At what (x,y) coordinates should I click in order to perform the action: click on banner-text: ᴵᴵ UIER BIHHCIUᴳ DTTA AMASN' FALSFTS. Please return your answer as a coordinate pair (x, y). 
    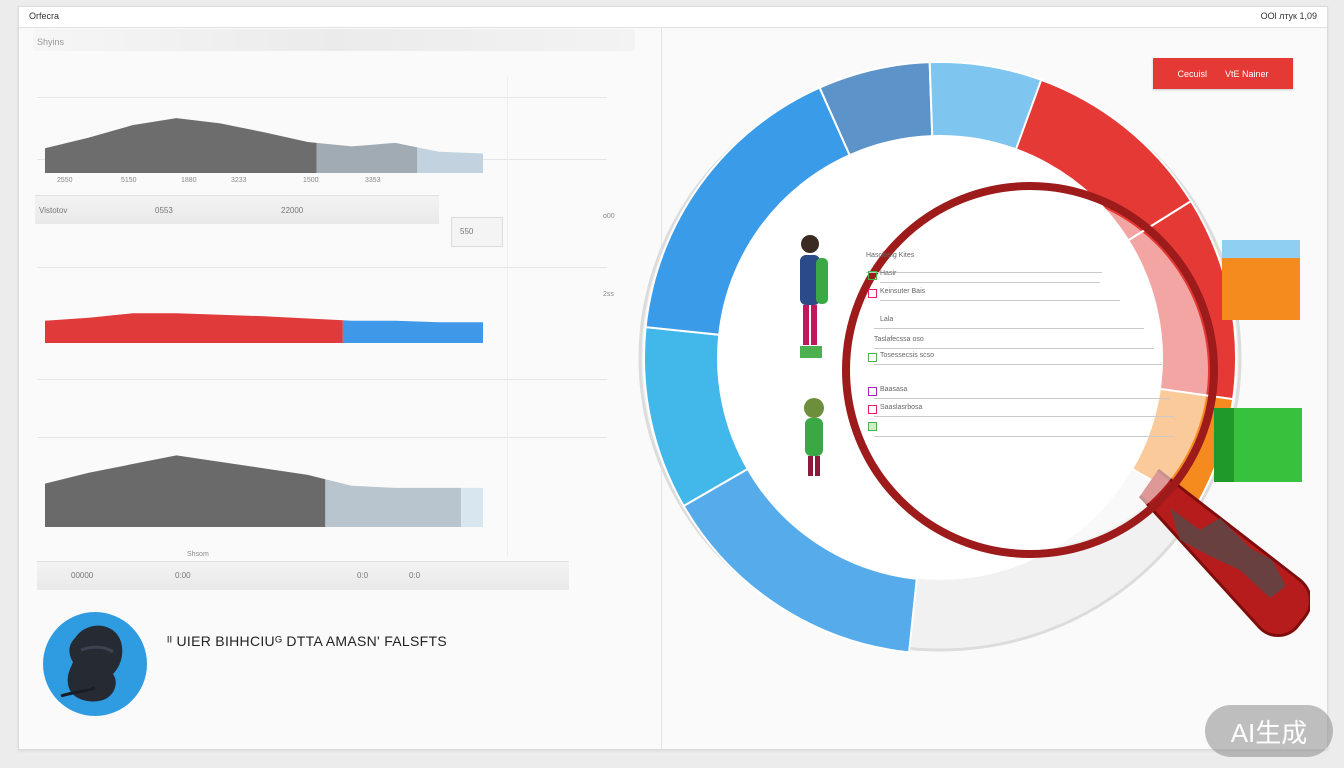
    Looking at the image, I should click on (307, 641).